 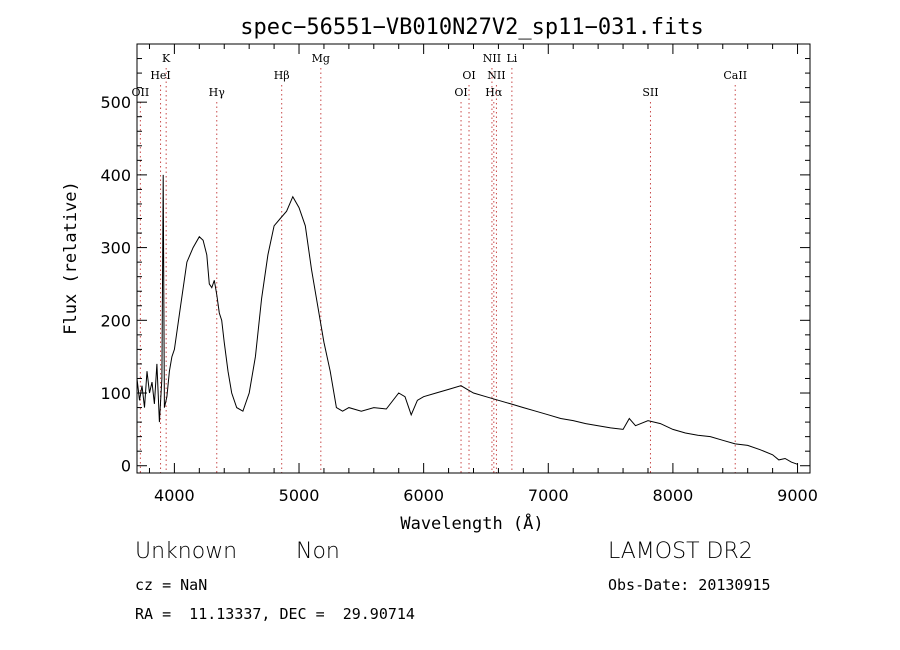 What do you see at coordinates (160, 75) in the screenshot?
I see `line-marker-label: HeI` at bounding box center [160, 75].